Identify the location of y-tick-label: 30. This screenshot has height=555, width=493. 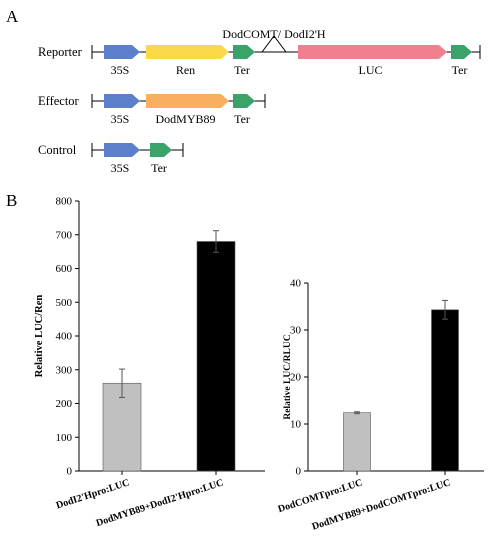
(296, 331).